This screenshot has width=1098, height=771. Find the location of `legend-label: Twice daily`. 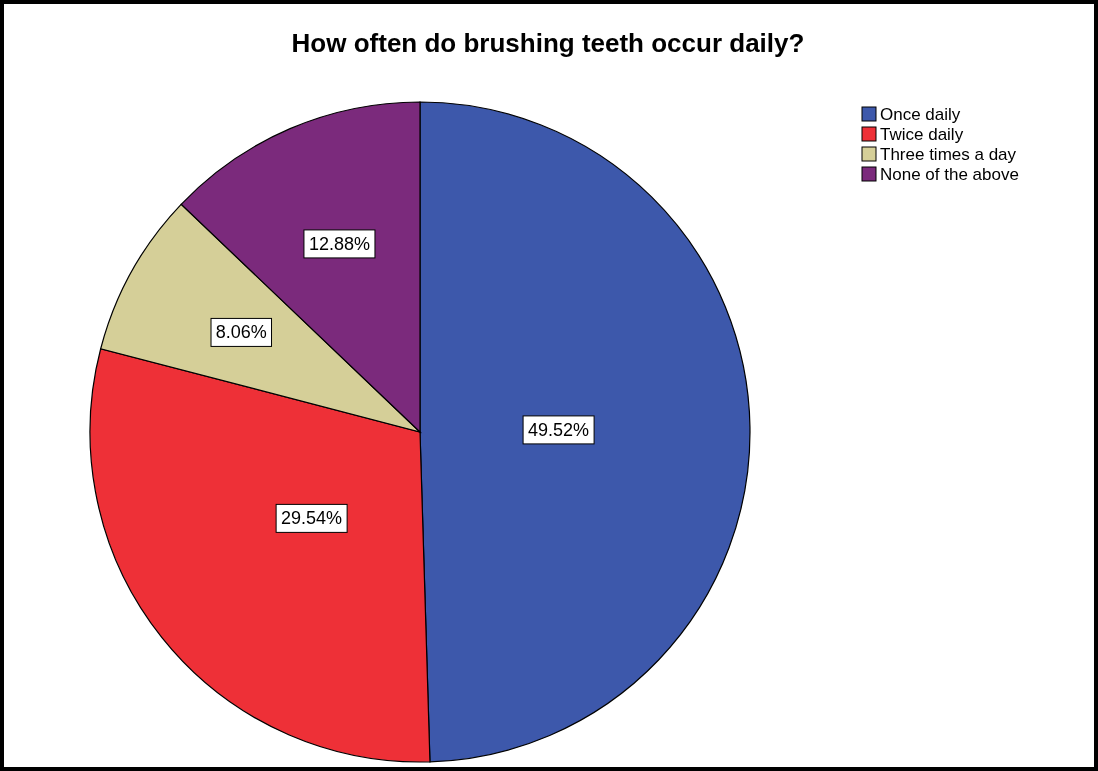

legend-label: Twice daily is located at coordinates (922, 134).